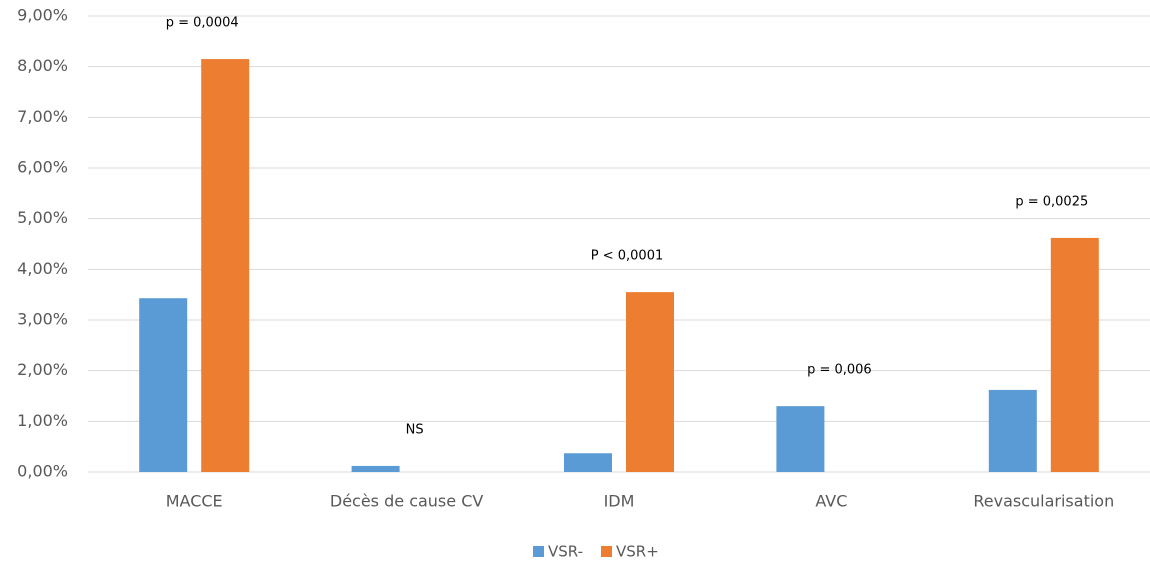 This screenshot has height=565, width=1150. Describe the element at coordinates (42, 319) in the screenshot. I see `y-tick-label: 3,00%` at that location.